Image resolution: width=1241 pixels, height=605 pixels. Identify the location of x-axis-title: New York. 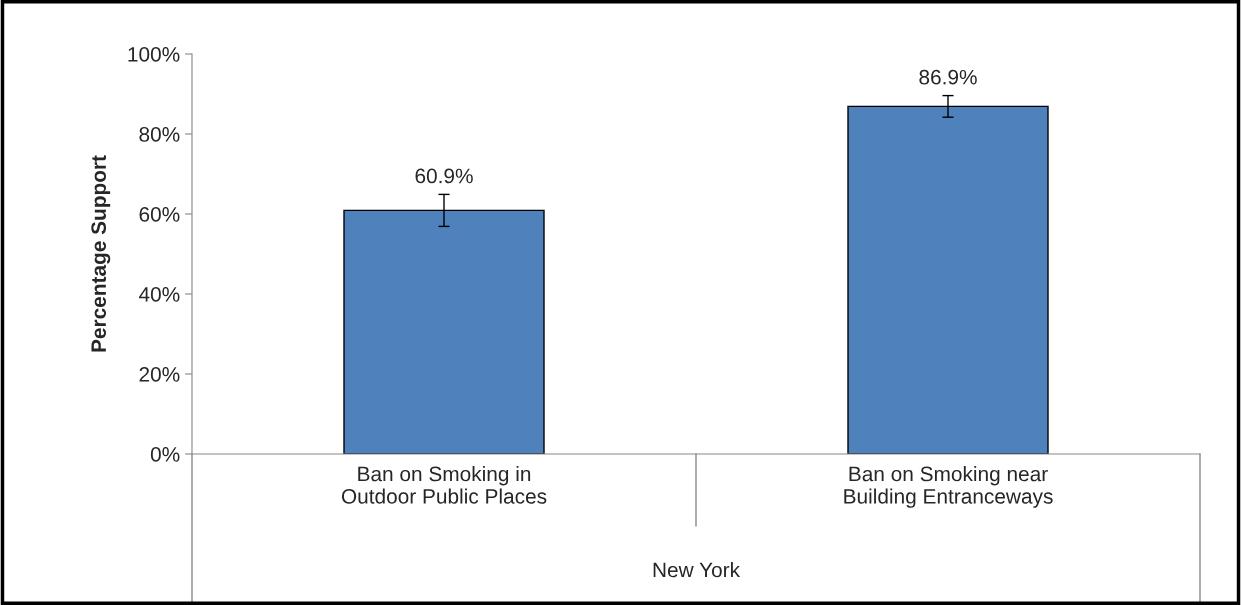
(697, 570).